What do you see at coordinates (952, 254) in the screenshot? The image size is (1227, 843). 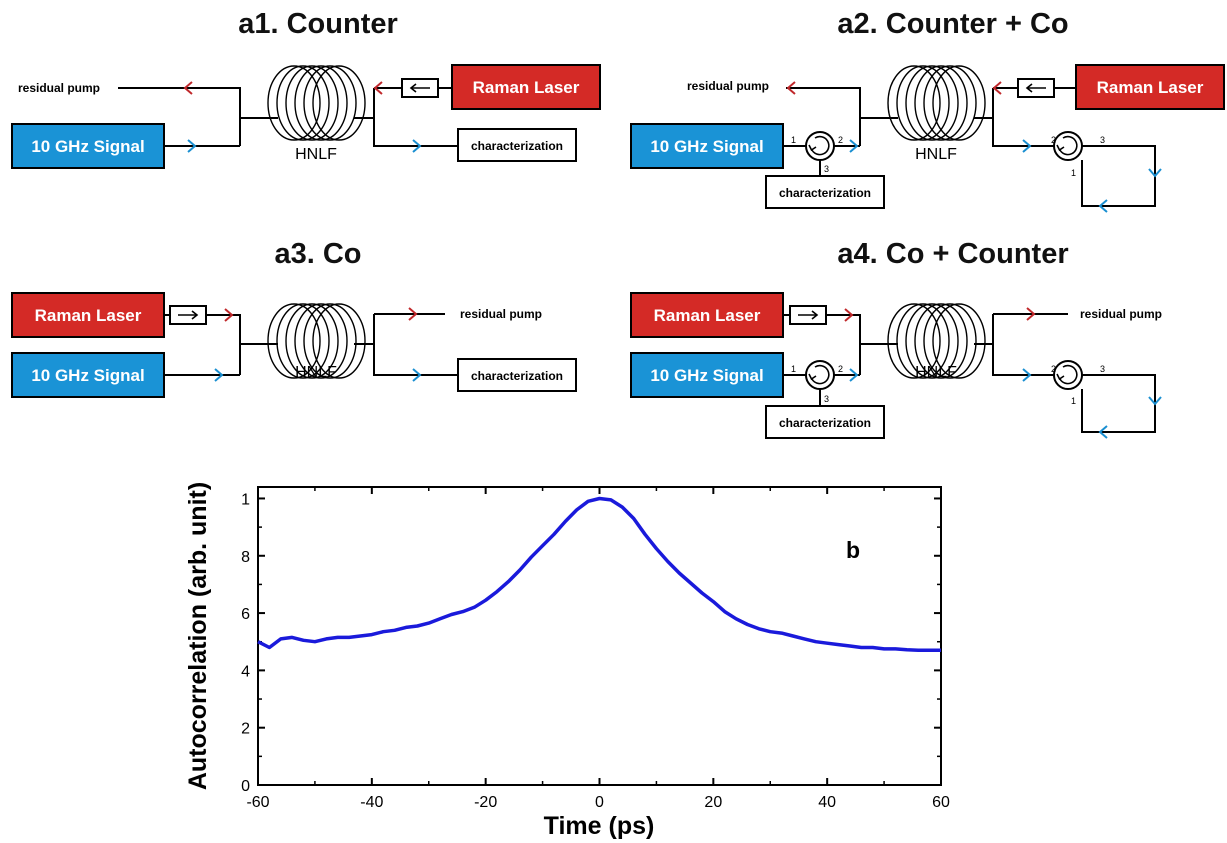 I see `panel-a4-title: a4. Co + Counter` at bounding box center [952, 254].